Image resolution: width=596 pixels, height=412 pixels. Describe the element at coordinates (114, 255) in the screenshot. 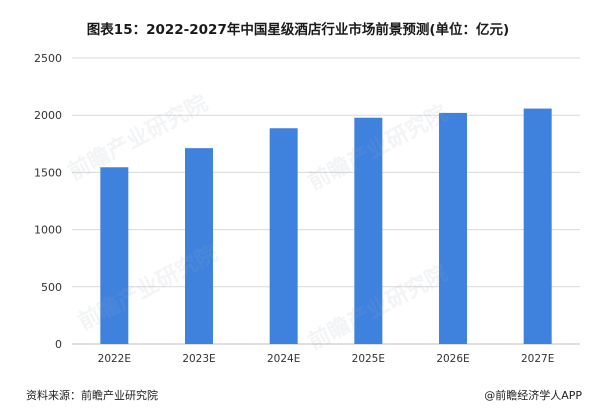

I see `bar-2022E` at that location.